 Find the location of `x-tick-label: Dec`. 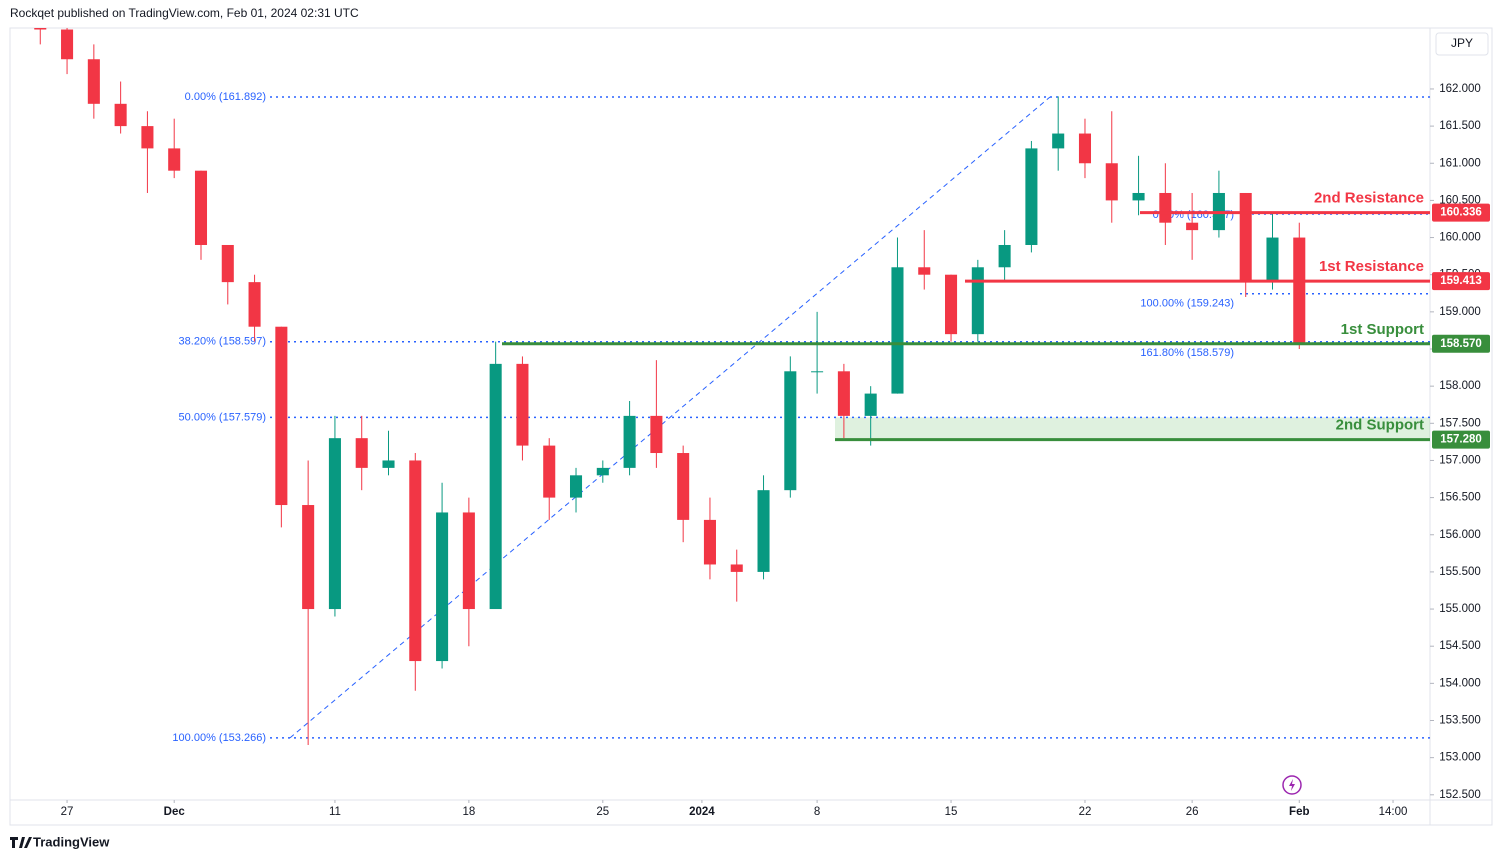

x-tick-label: Dec is located at coordinates (175, 812).